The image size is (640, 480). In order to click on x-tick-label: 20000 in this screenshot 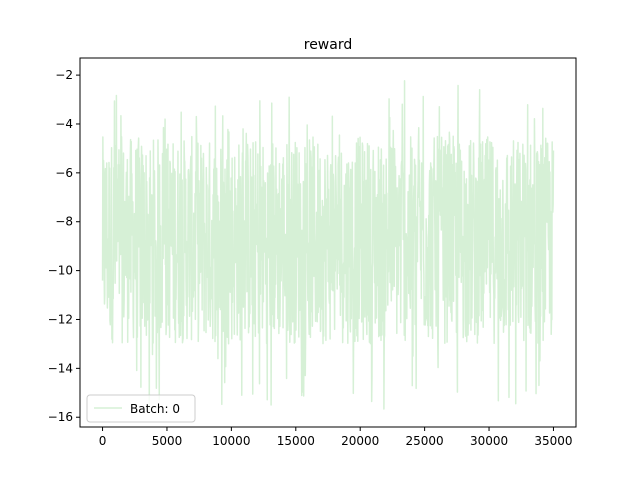, I will do `click(360, 441)`.